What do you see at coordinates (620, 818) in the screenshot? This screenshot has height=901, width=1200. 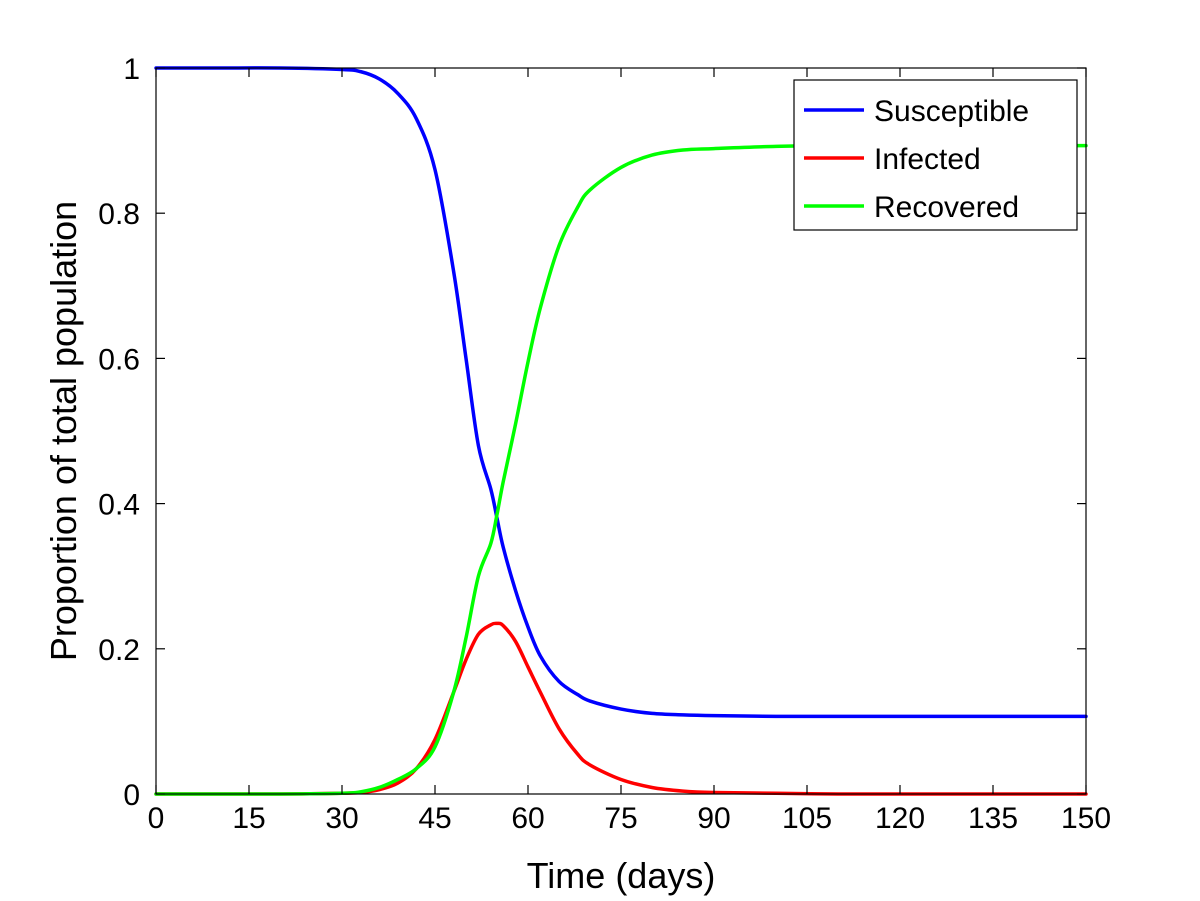 I see `x-tick-label: 75` at bounding box center [620, 818].